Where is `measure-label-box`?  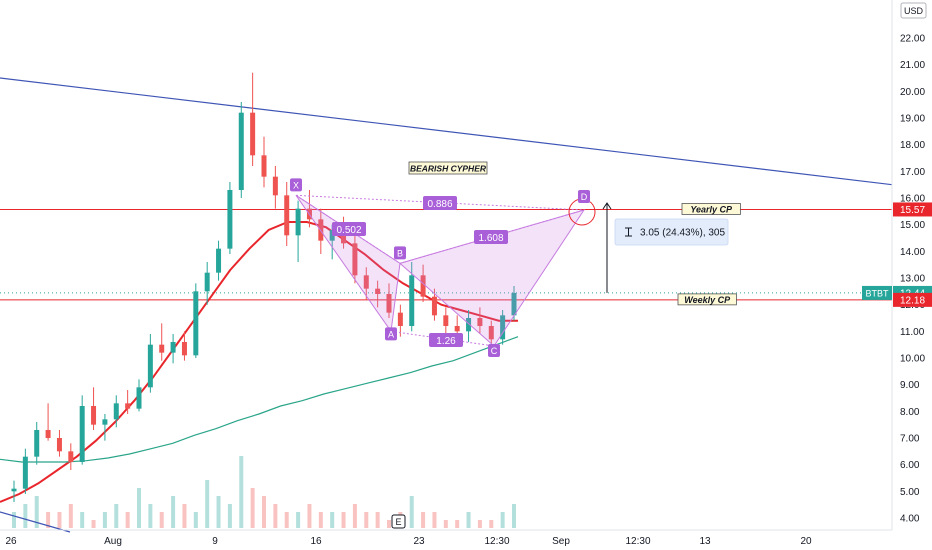 measure-label-box is located at coordinates (671, 232).